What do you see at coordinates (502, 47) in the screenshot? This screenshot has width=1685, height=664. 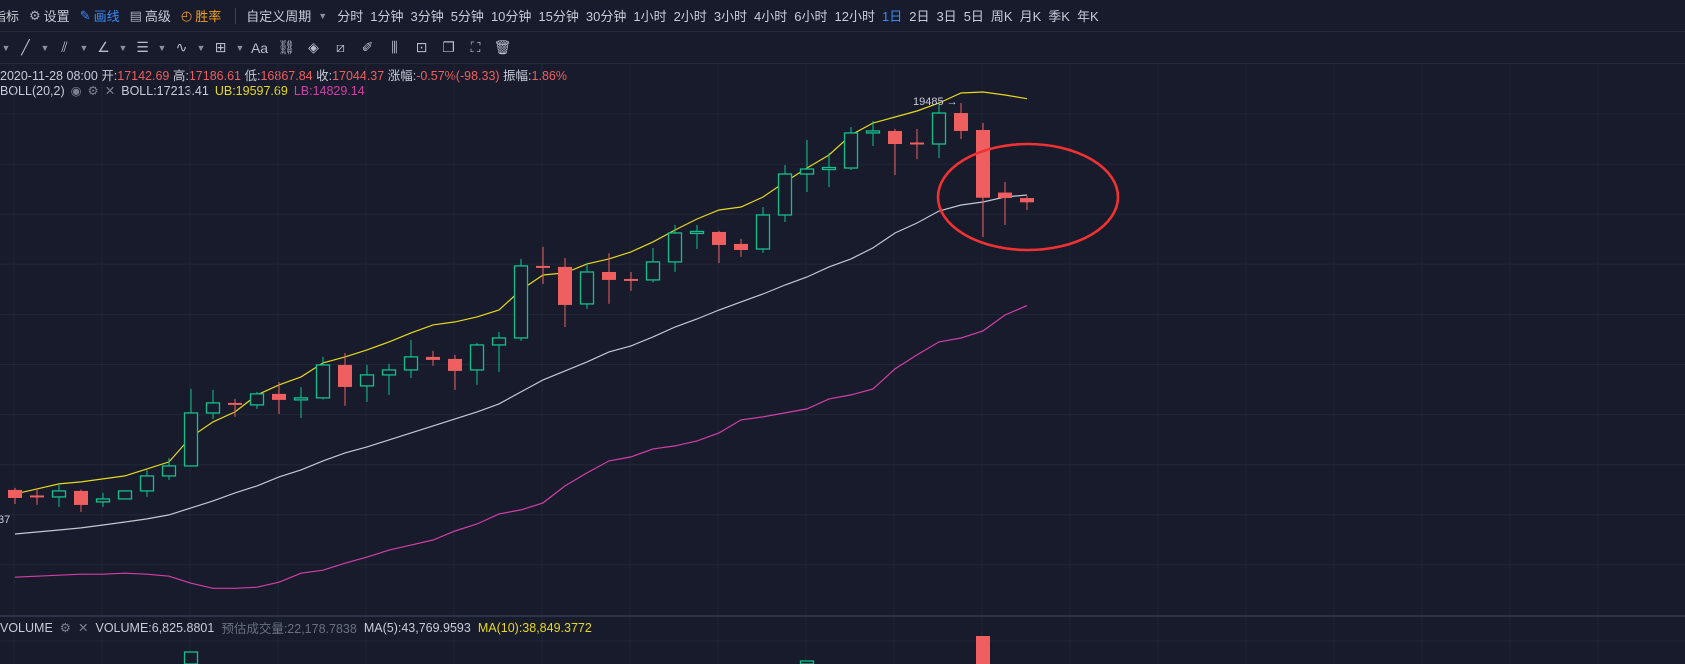 I see `trash-icon: 🗑` at bounding box center [502, 47].